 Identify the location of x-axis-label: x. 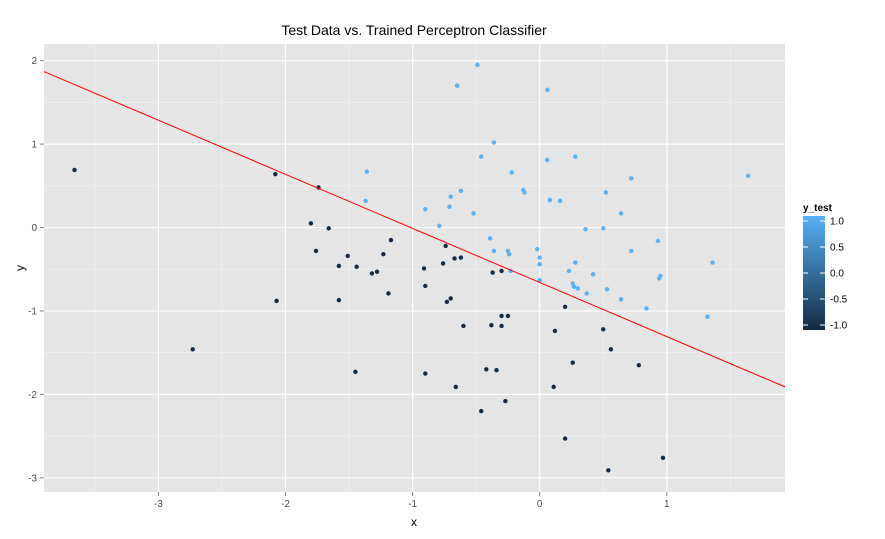
(414, 522).